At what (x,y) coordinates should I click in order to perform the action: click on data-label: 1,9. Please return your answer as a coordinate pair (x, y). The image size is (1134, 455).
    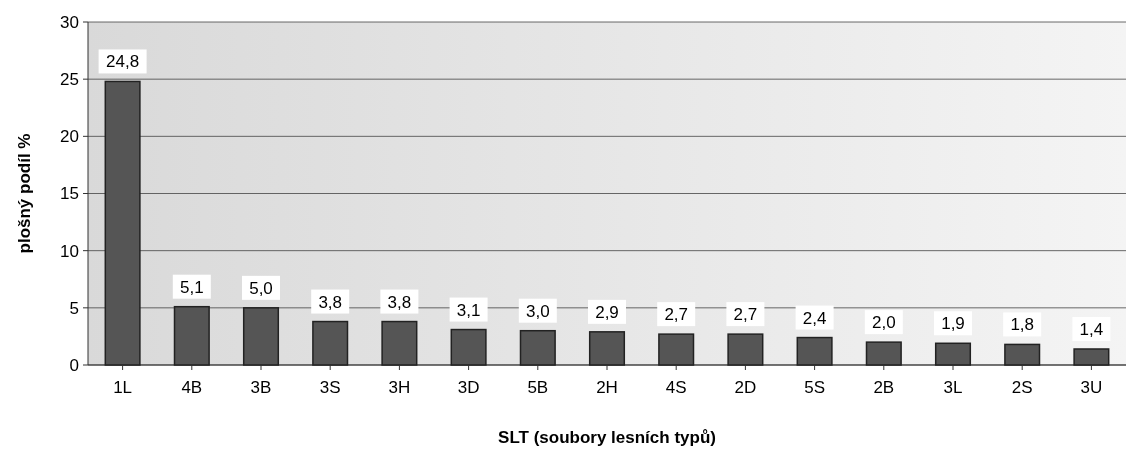
    Looking at the image, I should click on (953, 324).